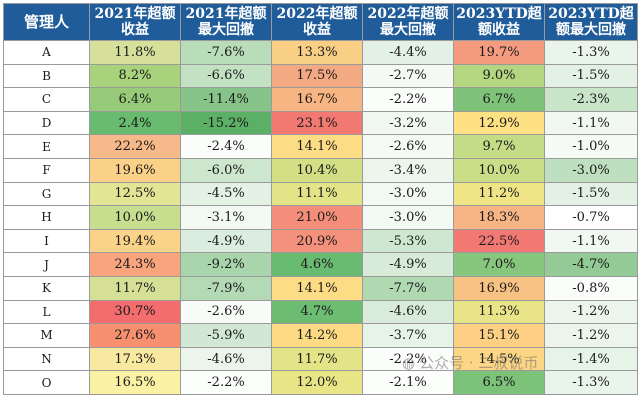 The height and width of the screenshot is (400, 640). I want to click on cell-2021-excess-return: 6.4%, so click(135, 99).